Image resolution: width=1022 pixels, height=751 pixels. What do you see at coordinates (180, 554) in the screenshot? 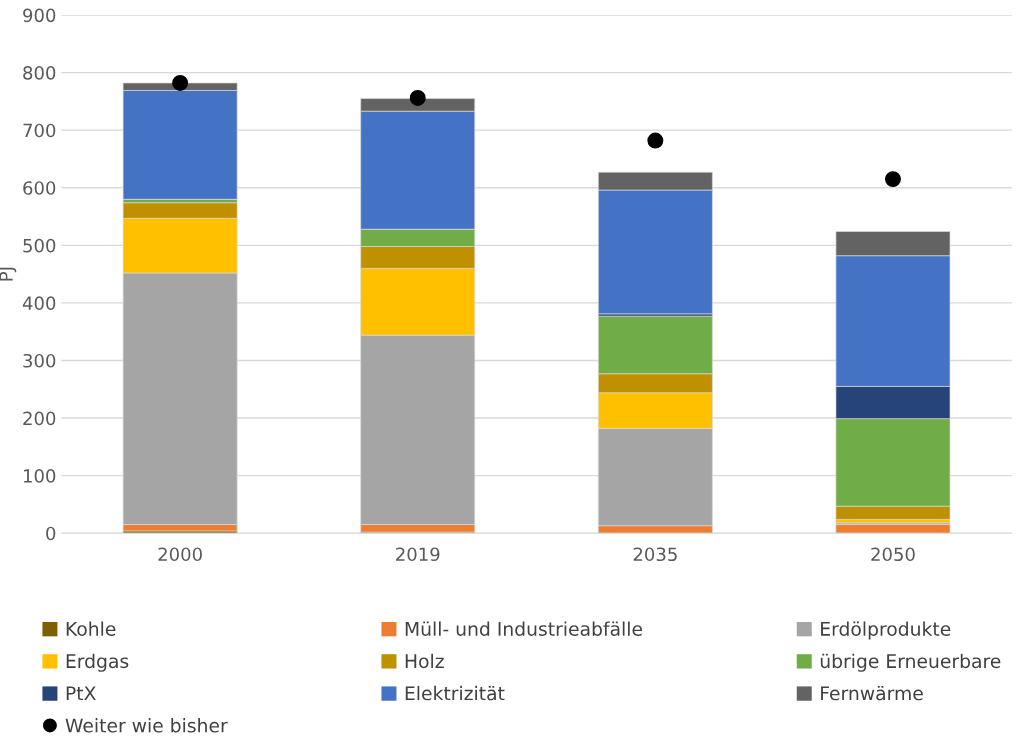
I see `x-tick-label: 2000` at bounding box center [180, 554].